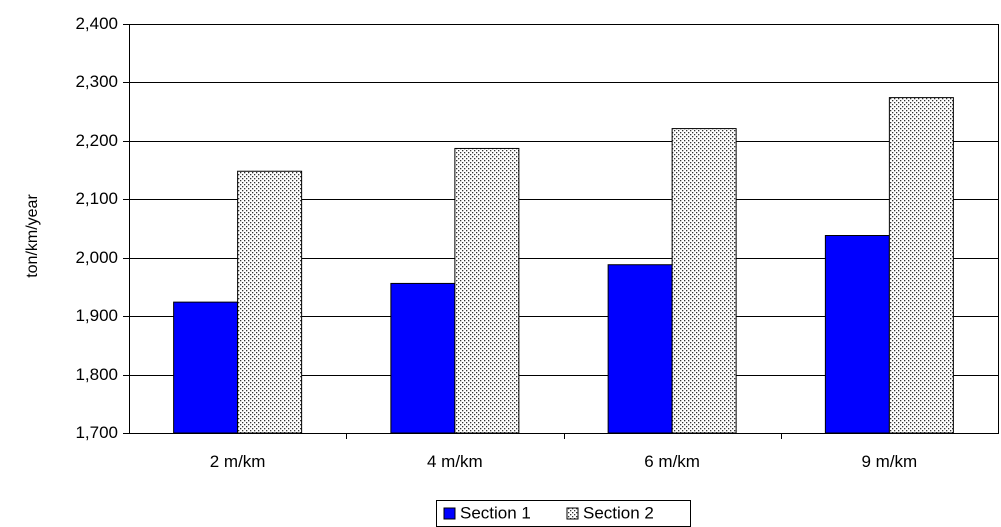 The image size is (1001, 527). Describe the element at coordinates (890, 461) in the screenshot. I see `x-tick-label: 9 m/km` at that location.